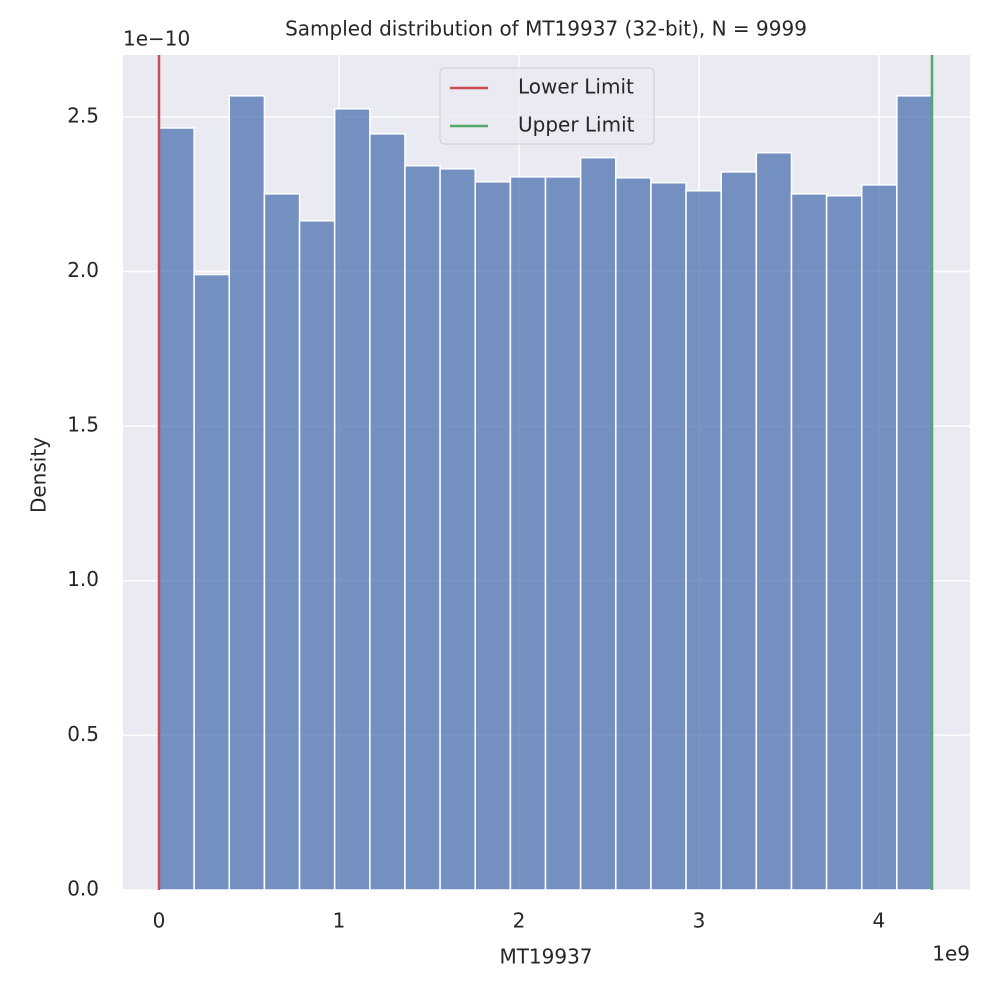 The width and height of the screenshot is (1000, 1000). Describe the element at coordinates (159, 921) in the screenshot. I see `x-tick-label: 0` at that location.